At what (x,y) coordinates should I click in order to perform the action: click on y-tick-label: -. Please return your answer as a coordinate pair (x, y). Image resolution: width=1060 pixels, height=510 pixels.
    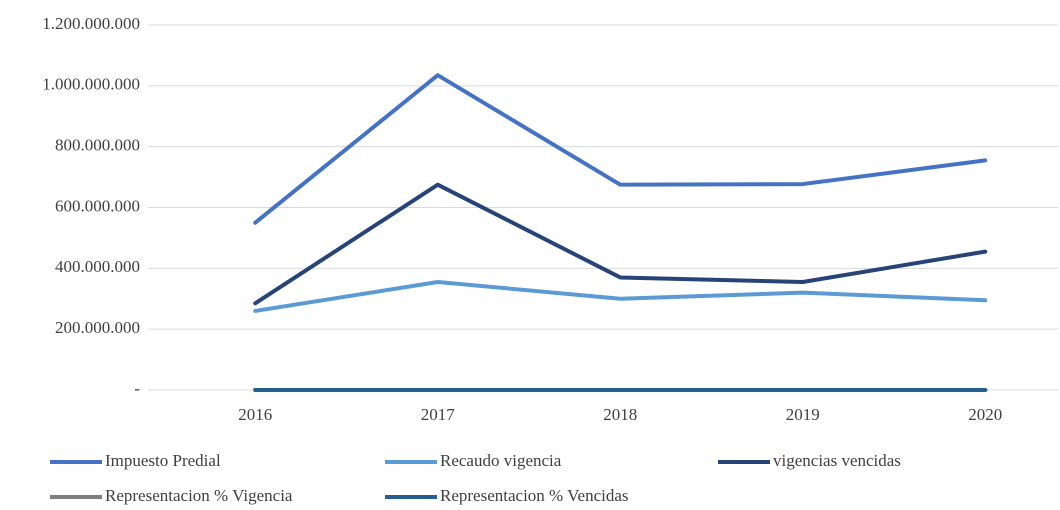
    Looking at the image, I should click on (137, 388).